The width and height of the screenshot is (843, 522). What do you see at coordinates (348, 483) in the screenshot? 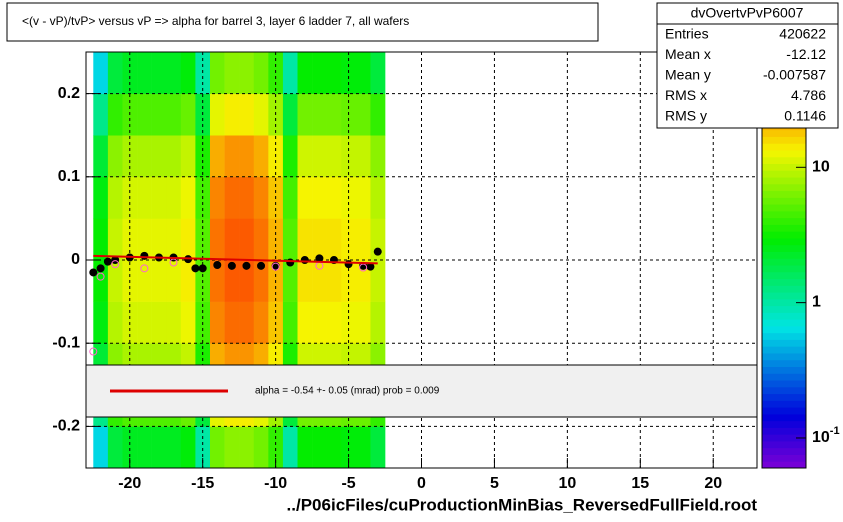
I see `x-tick-label: -5` at bounding box center [348, 483].